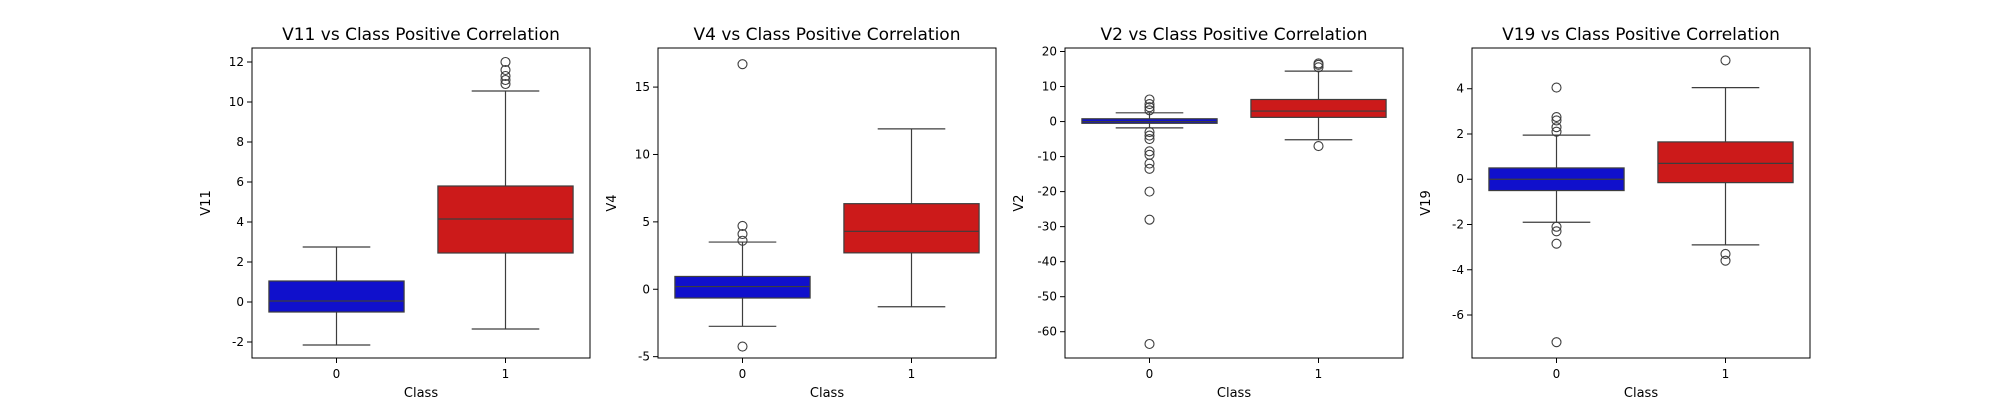  I want to click on y-tick-label: -30, so click(1047, 227).